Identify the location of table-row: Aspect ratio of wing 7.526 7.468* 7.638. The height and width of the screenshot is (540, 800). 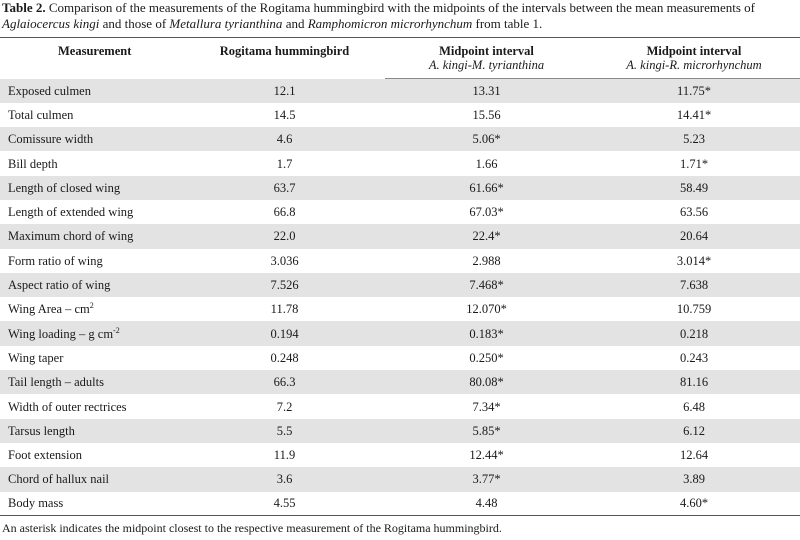
(400, 285).